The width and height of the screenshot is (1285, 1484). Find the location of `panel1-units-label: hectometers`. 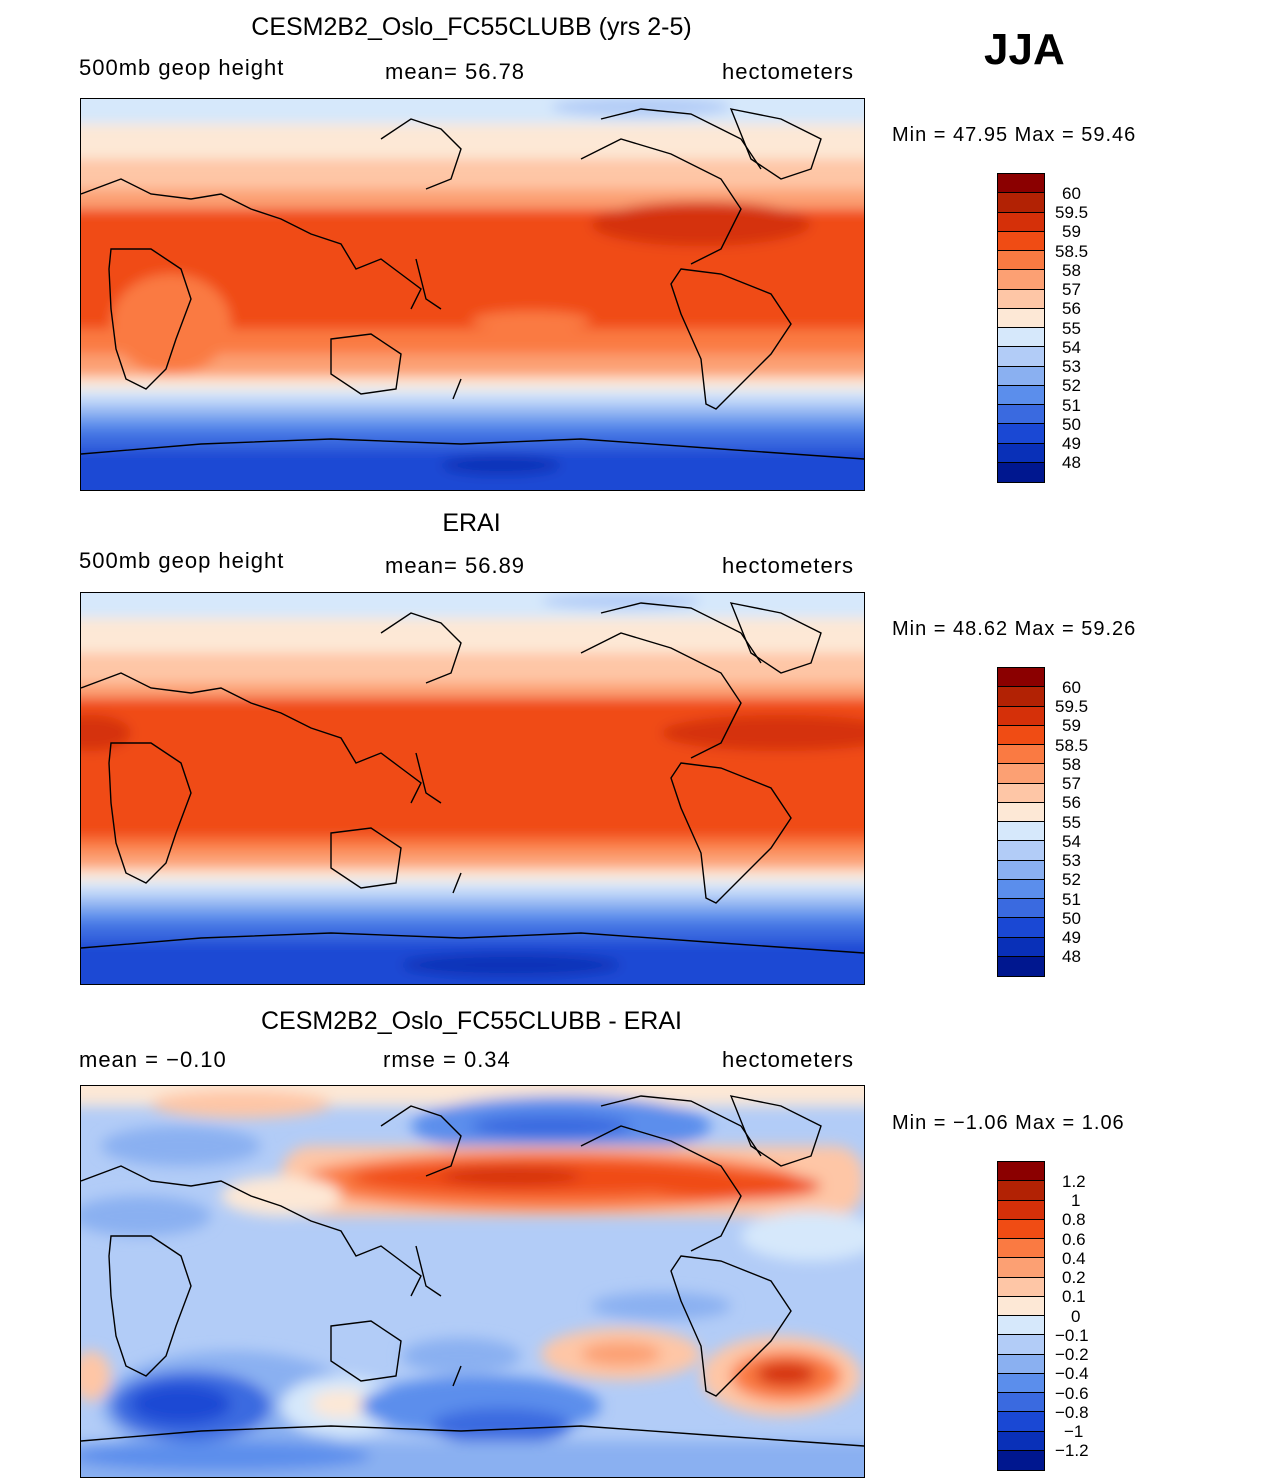

panel1-units-label: hectometers is located at coordinates (788, 71).